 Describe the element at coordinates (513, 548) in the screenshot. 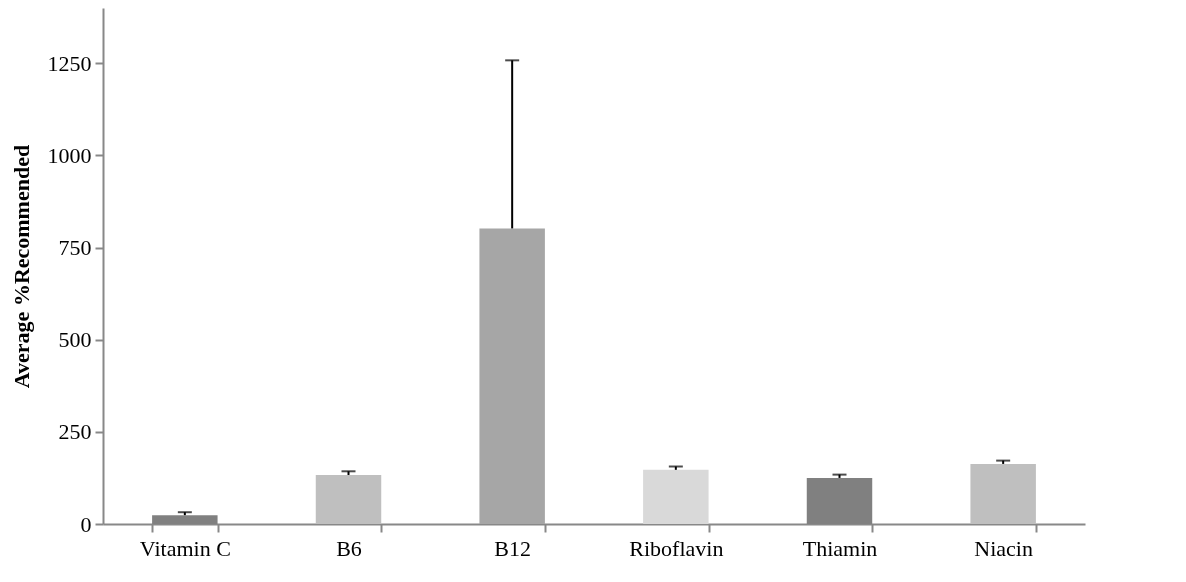

I see `x-tick-label: B12` at that location.